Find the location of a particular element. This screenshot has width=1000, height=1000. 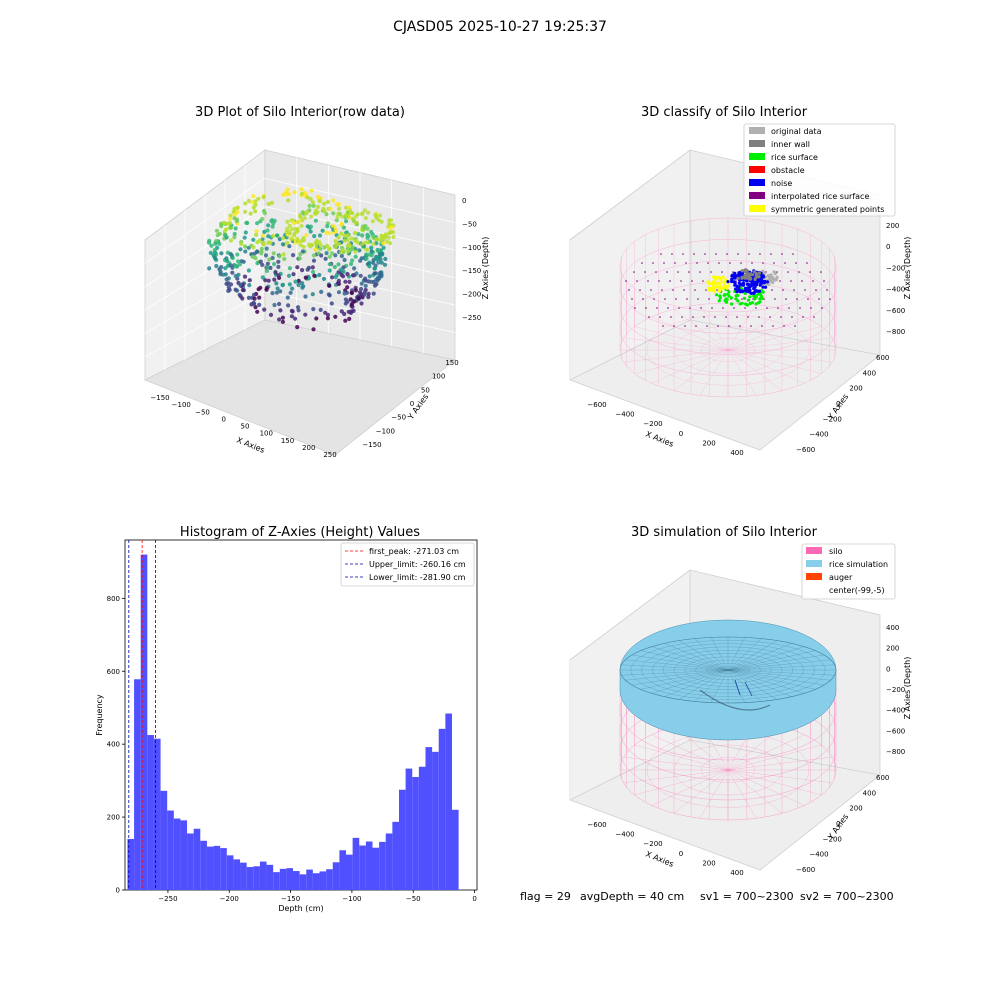

panel4-legend: silo rice simulation auger center(-99,-5) is located at coordinates (848, 571).